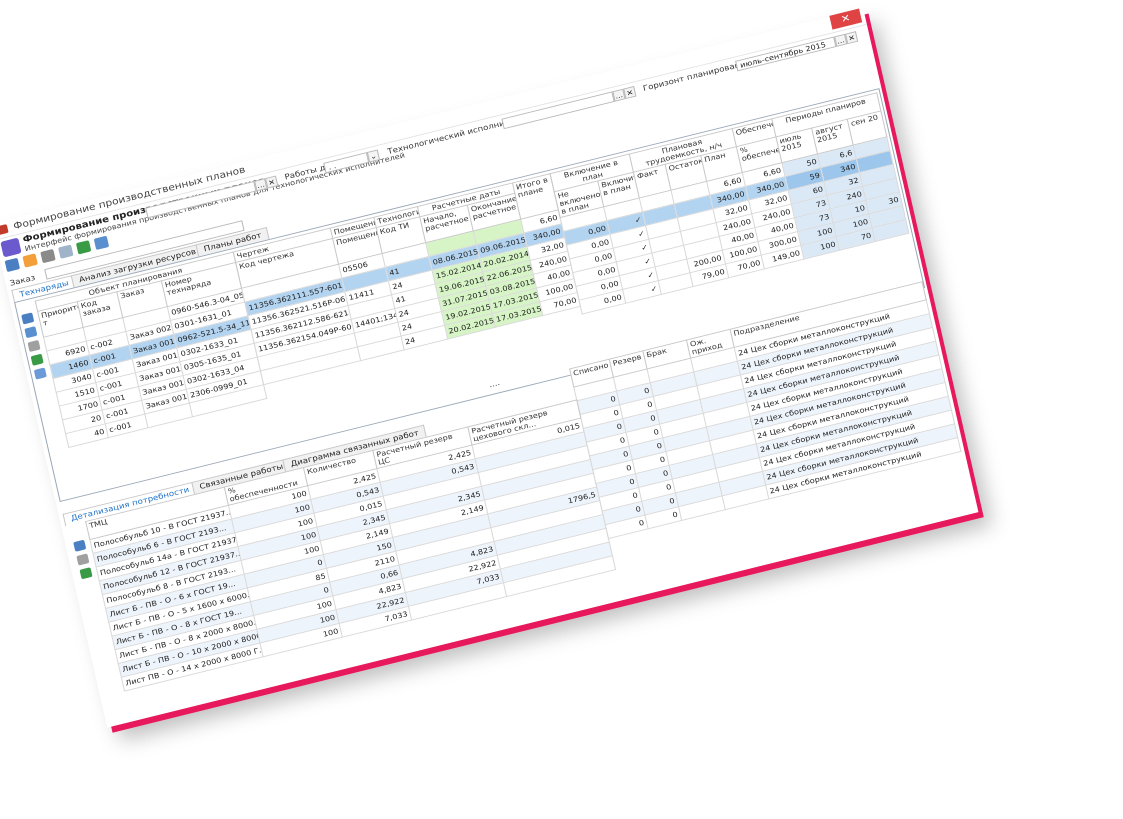 The width and height of the screenshot is (1123, 819). Describe the element at coordinates (83, 247) in the screenshot. I see `refresh-icon` at that location.